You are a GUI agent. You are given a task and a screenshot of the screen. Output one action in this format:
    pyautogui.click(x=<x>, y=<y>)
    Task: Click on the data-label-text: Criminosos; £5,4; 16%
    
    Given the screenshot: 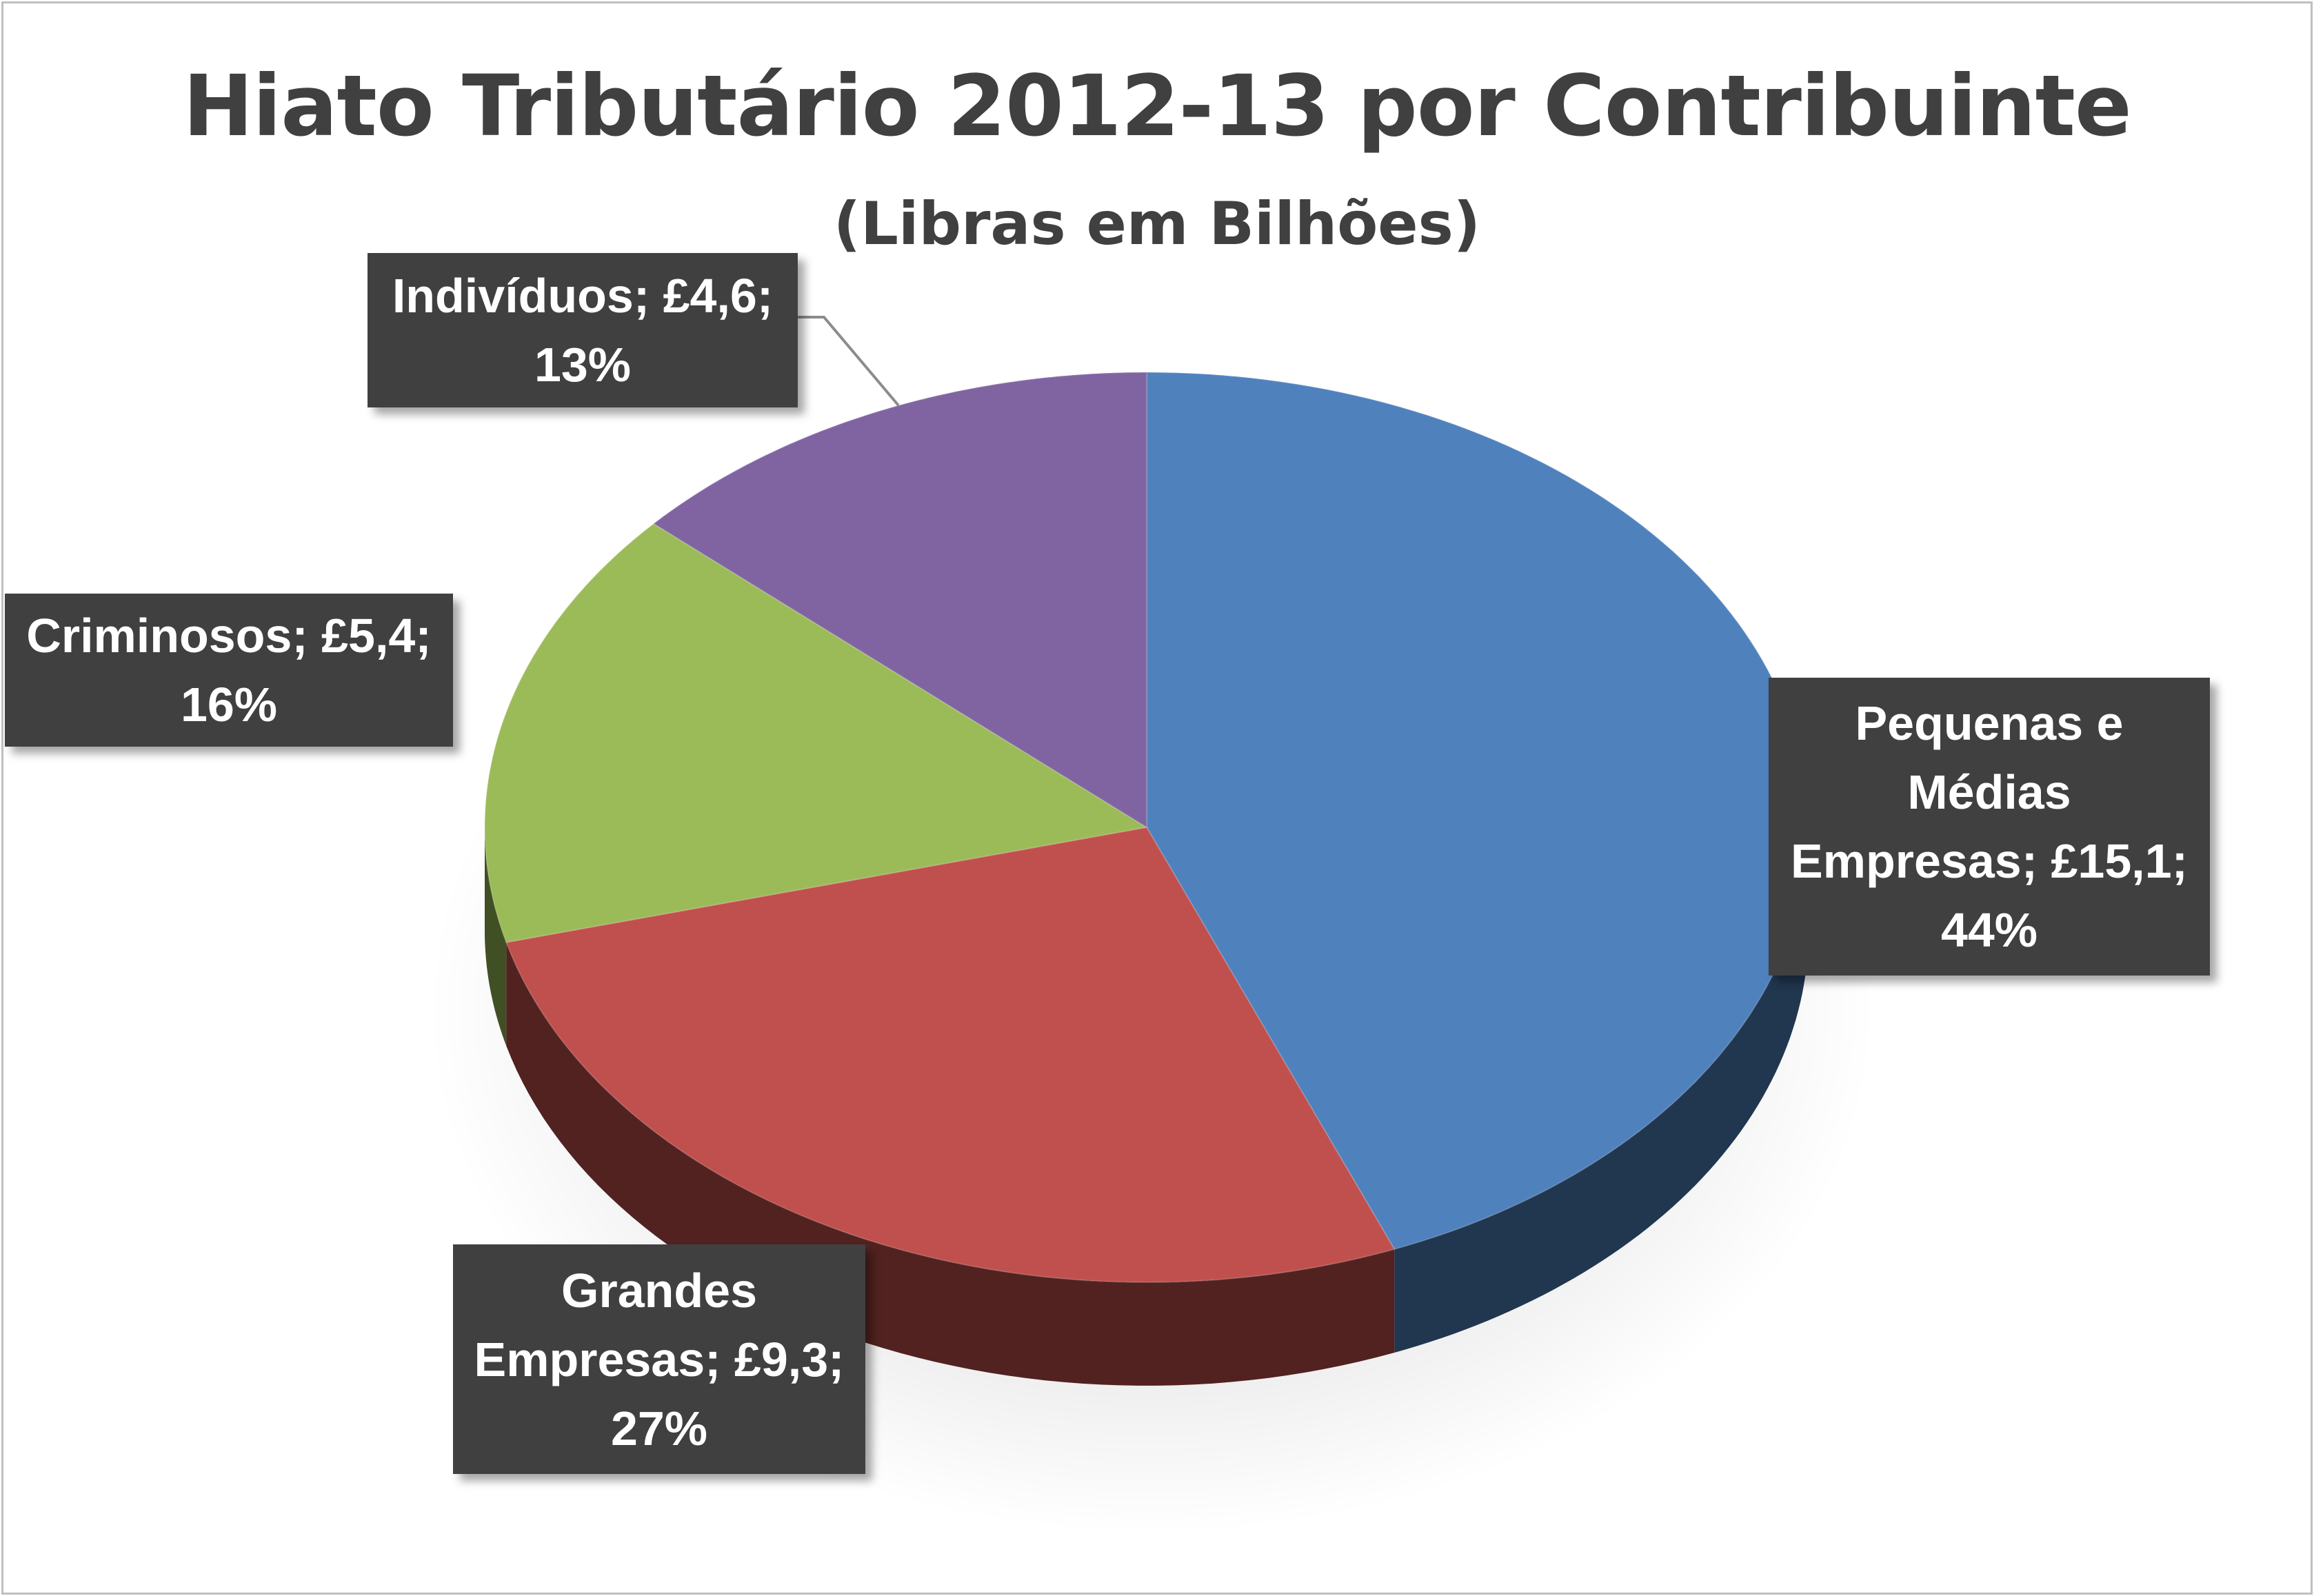 What is the action you would take?
    pyautogui.click(x=229, y=670)
    